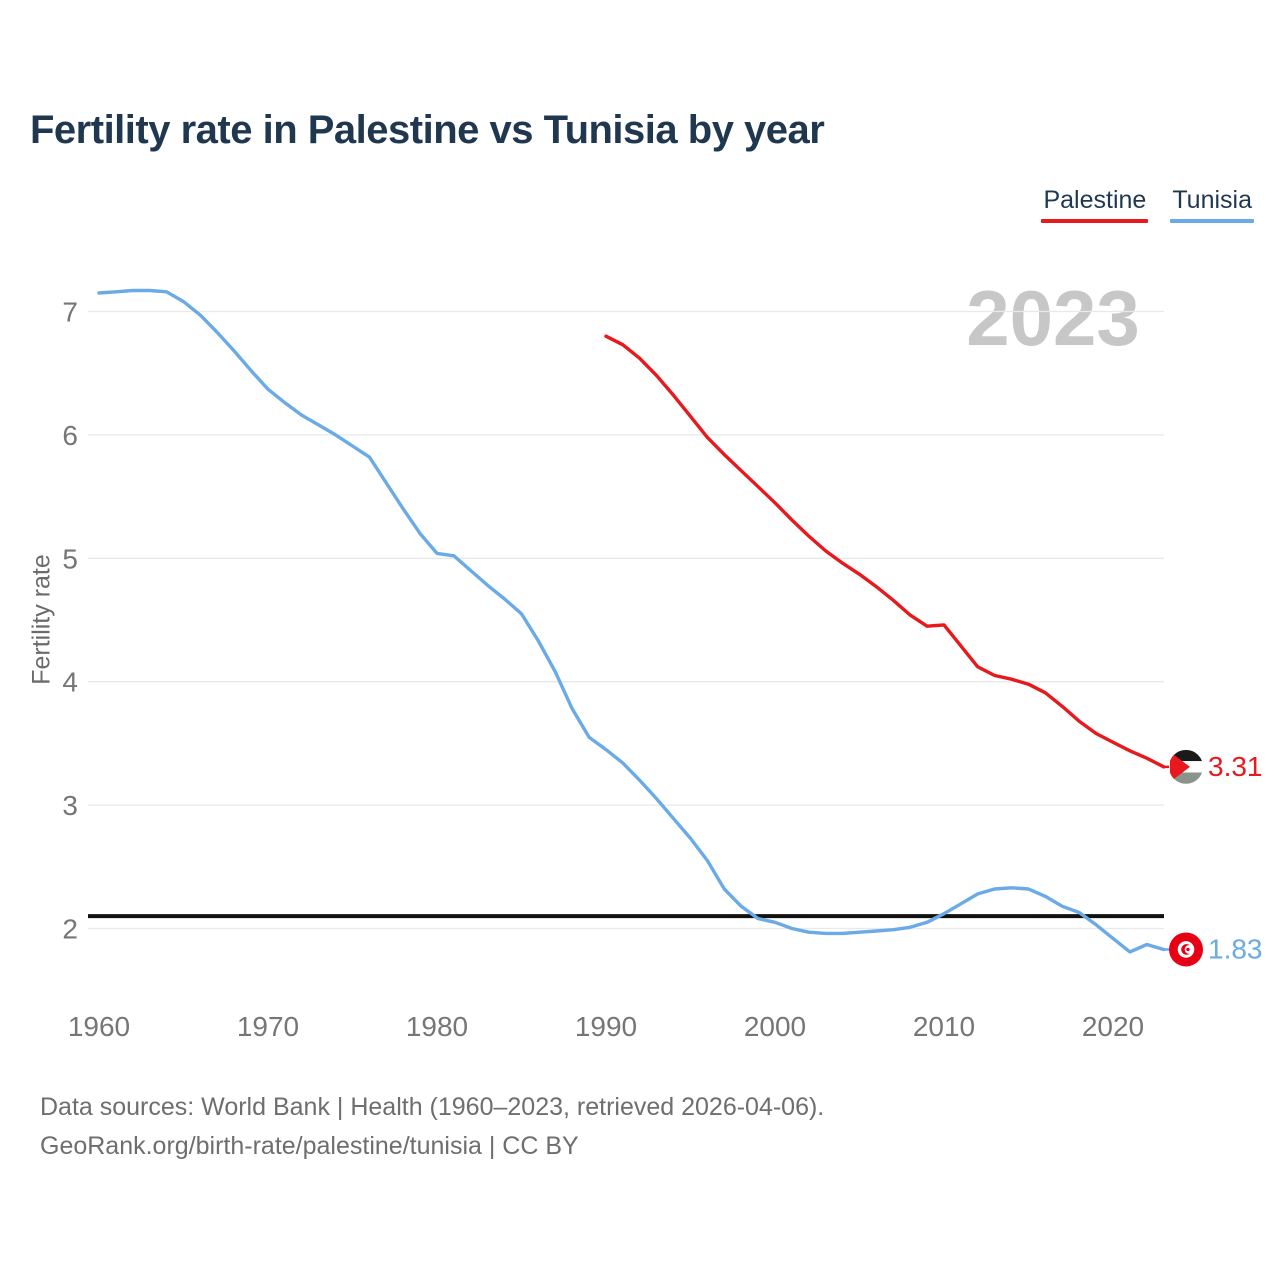 The width and height of the screenshot is (1280, 1280). I want to click on tunisia-flag-star, so click(1188, 949).